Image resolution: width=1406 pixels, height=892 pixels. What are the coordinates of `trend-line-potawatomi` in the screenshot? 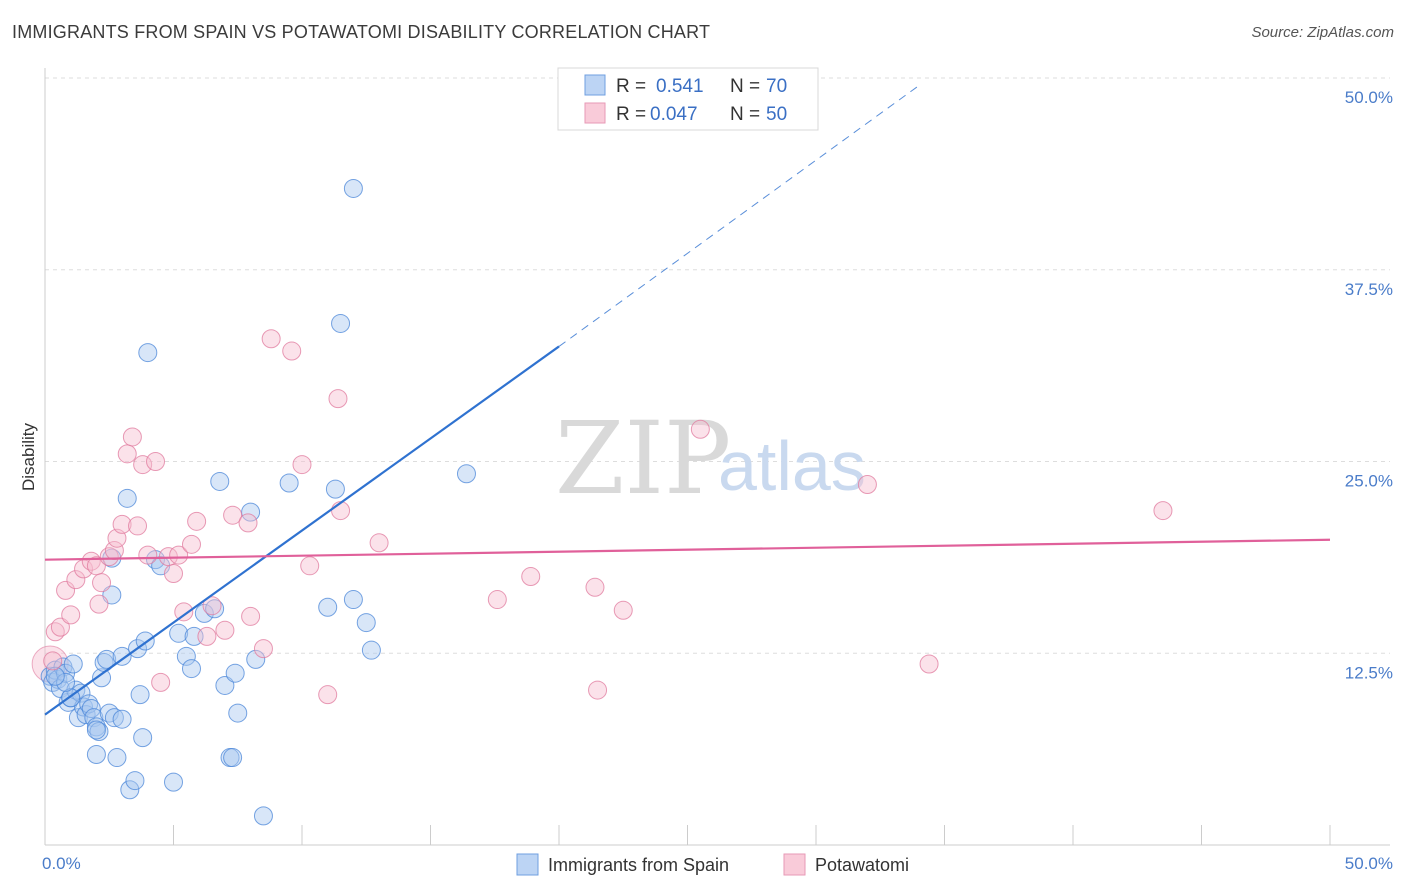 It's located at (687, 549).